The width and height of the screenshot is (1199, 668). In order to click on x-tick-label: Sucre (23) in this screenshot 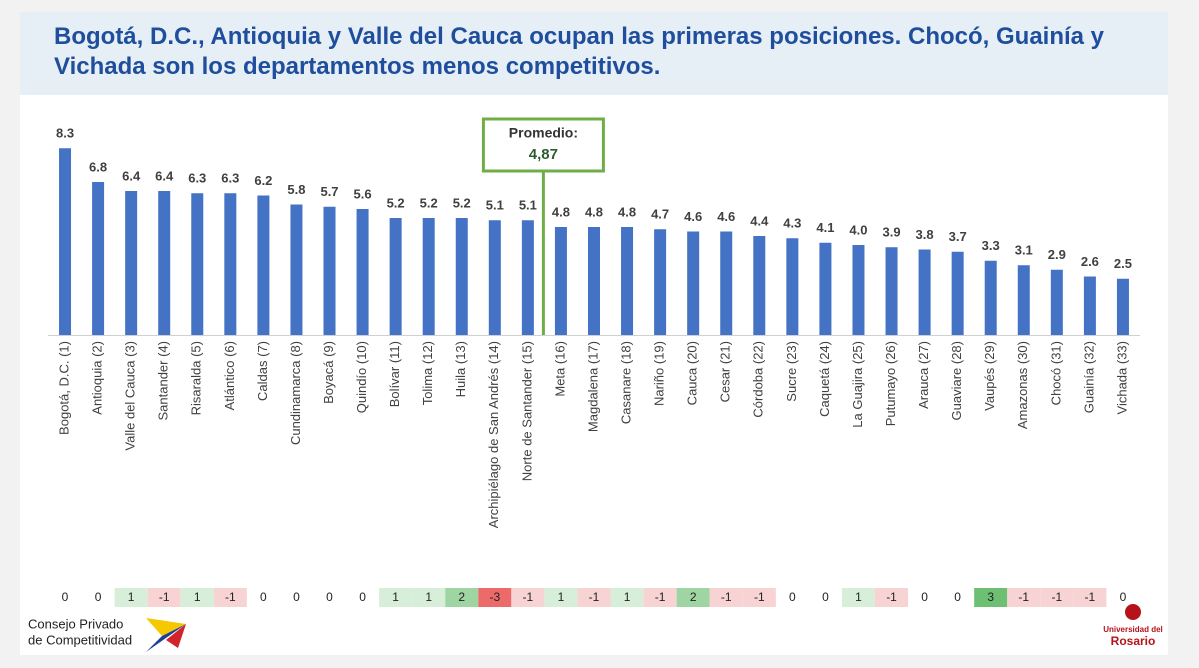, I will do `click(791, 371)`.